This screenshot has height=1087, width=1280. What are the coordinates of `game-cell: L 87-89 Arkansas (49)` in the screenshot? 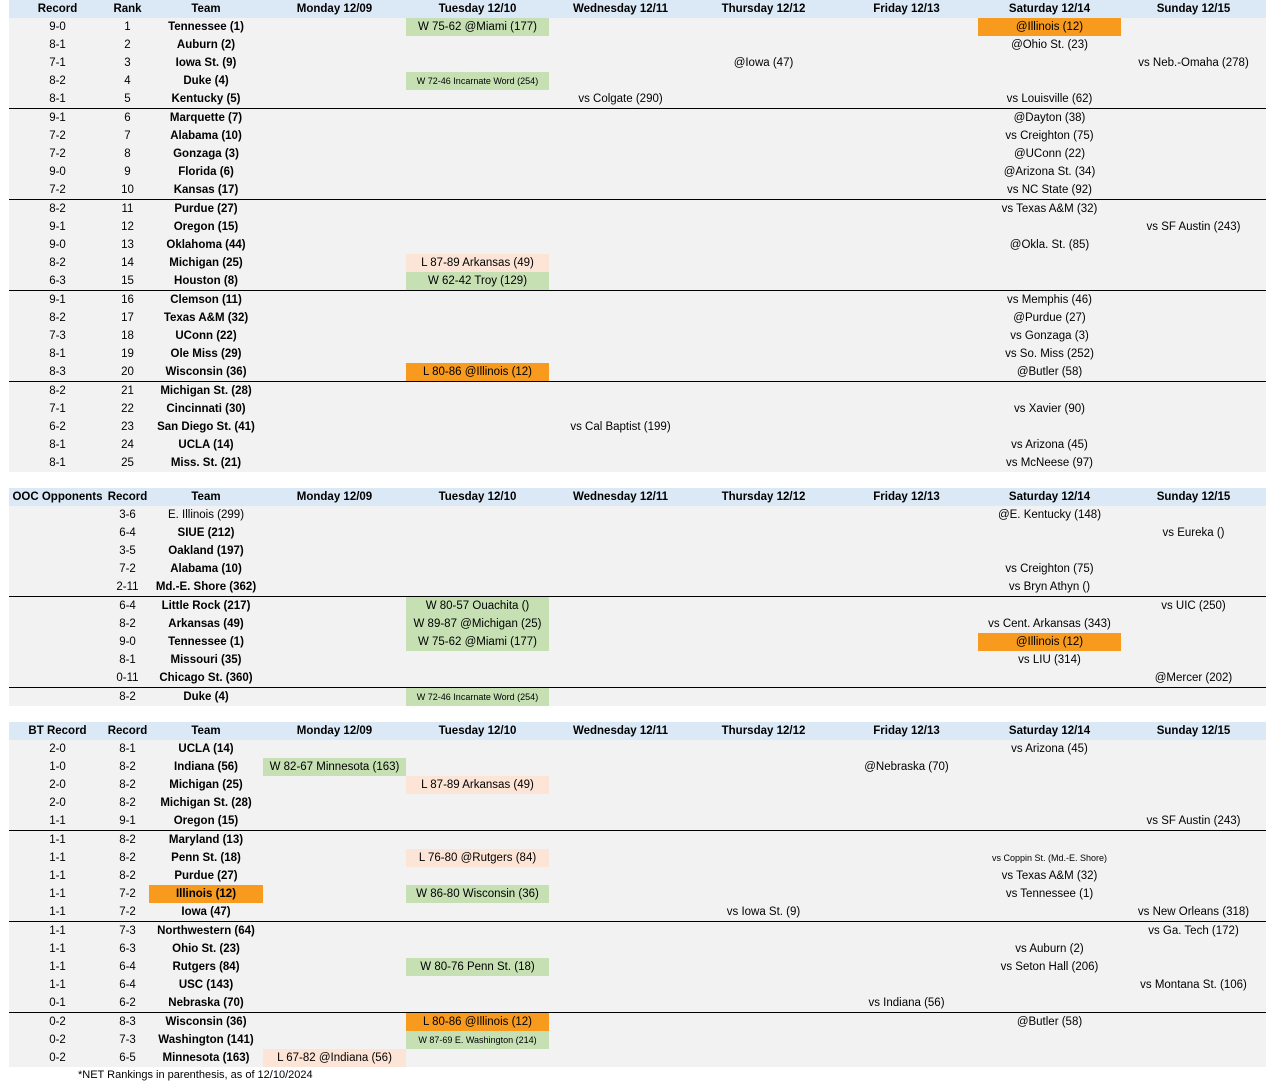 It's located at (477, 785).